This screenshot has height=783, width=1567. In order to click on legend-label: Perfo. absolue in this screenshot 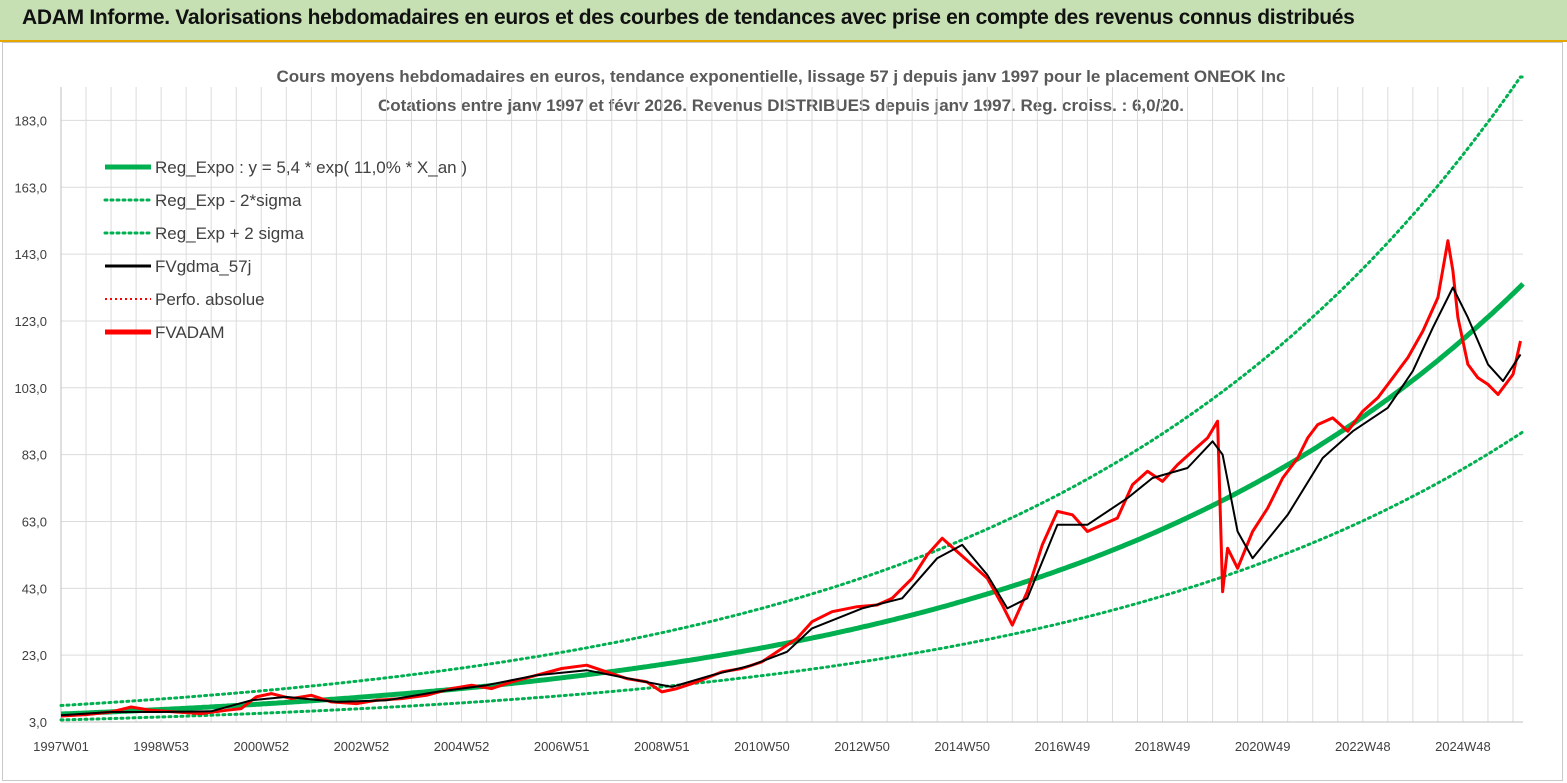, I will do `click(210, 299)`.